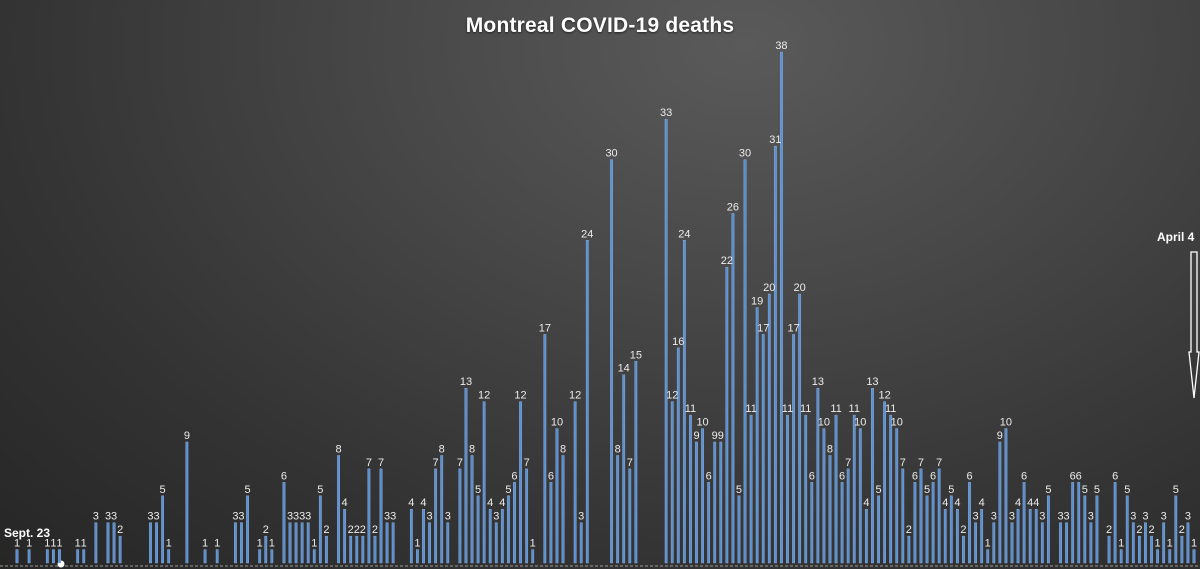 The image size is (1200, 569). What do you see at coordinates (733, 207) in the screenshot?
I see `data-label: 26` at bounding box center [733, 207].